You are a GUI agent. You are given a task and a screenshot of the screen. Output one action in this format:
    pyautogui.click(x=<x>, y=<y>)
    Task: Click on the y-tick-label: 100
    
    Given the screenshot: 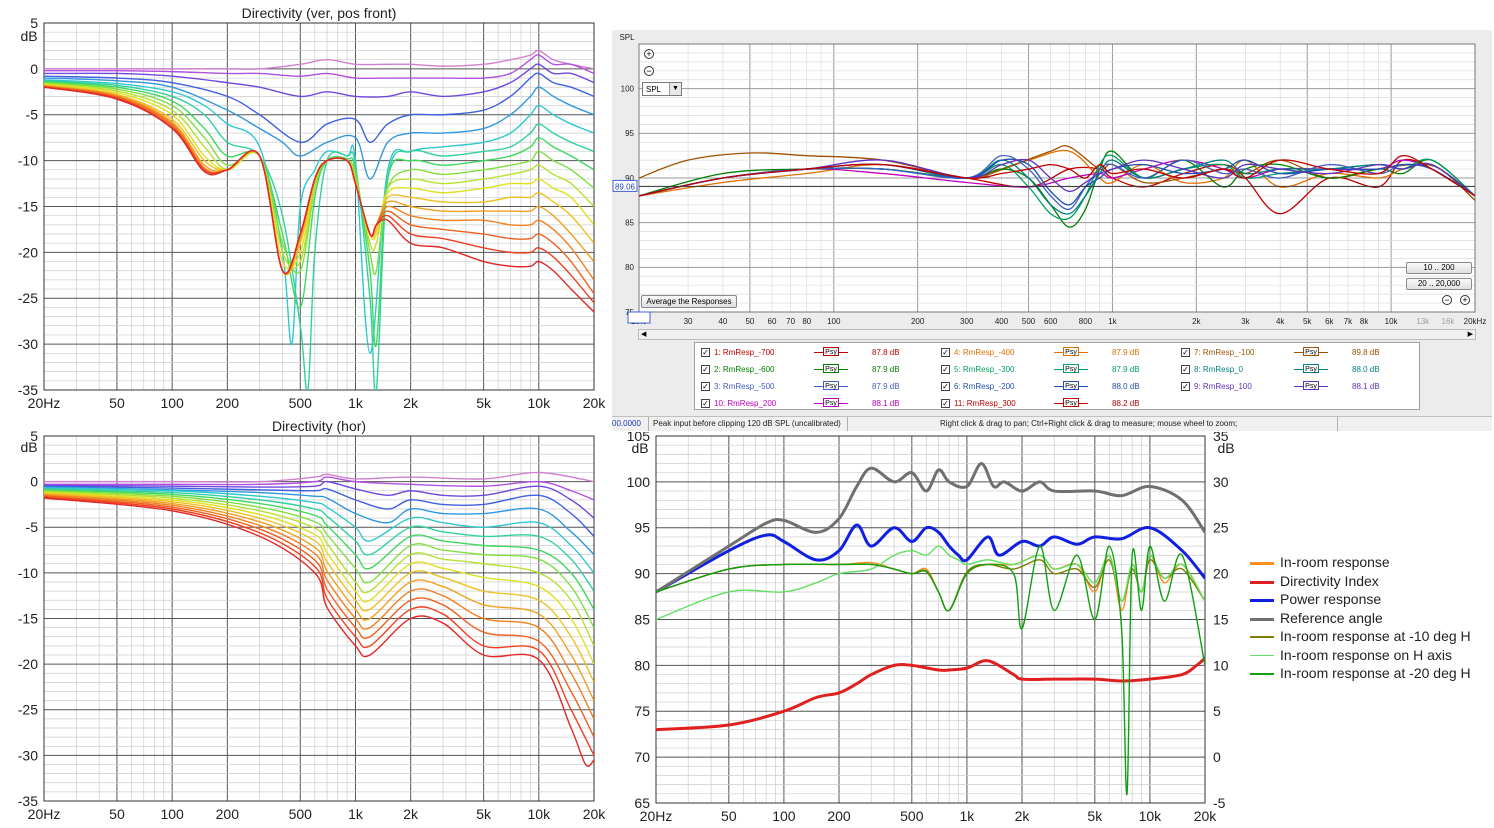 What is the action you would take?
    pyautogui.click(x=639, y=482)
    